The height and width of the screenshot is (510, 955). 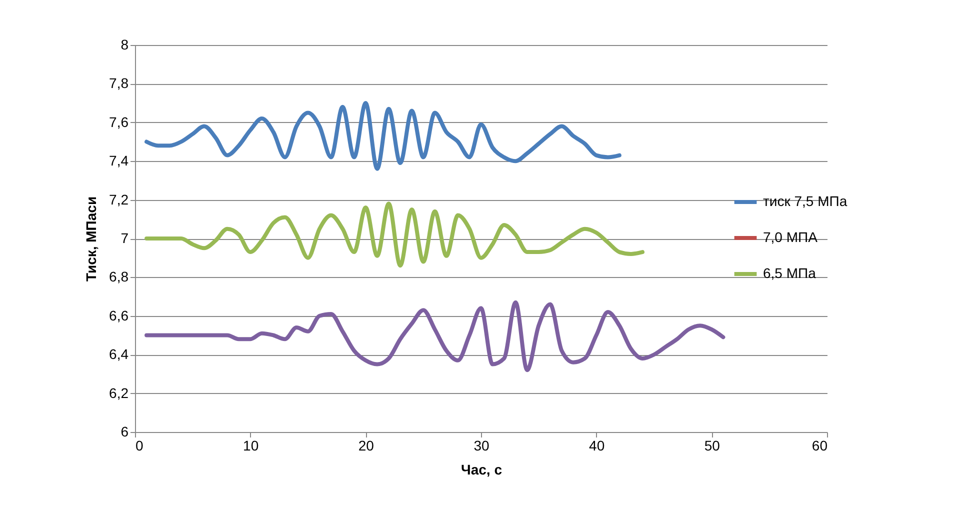 What do you see at coordinates (119, 199) in the screenshot?
I see `y-tick-label: 7,2` at bounding box center [119, 199].